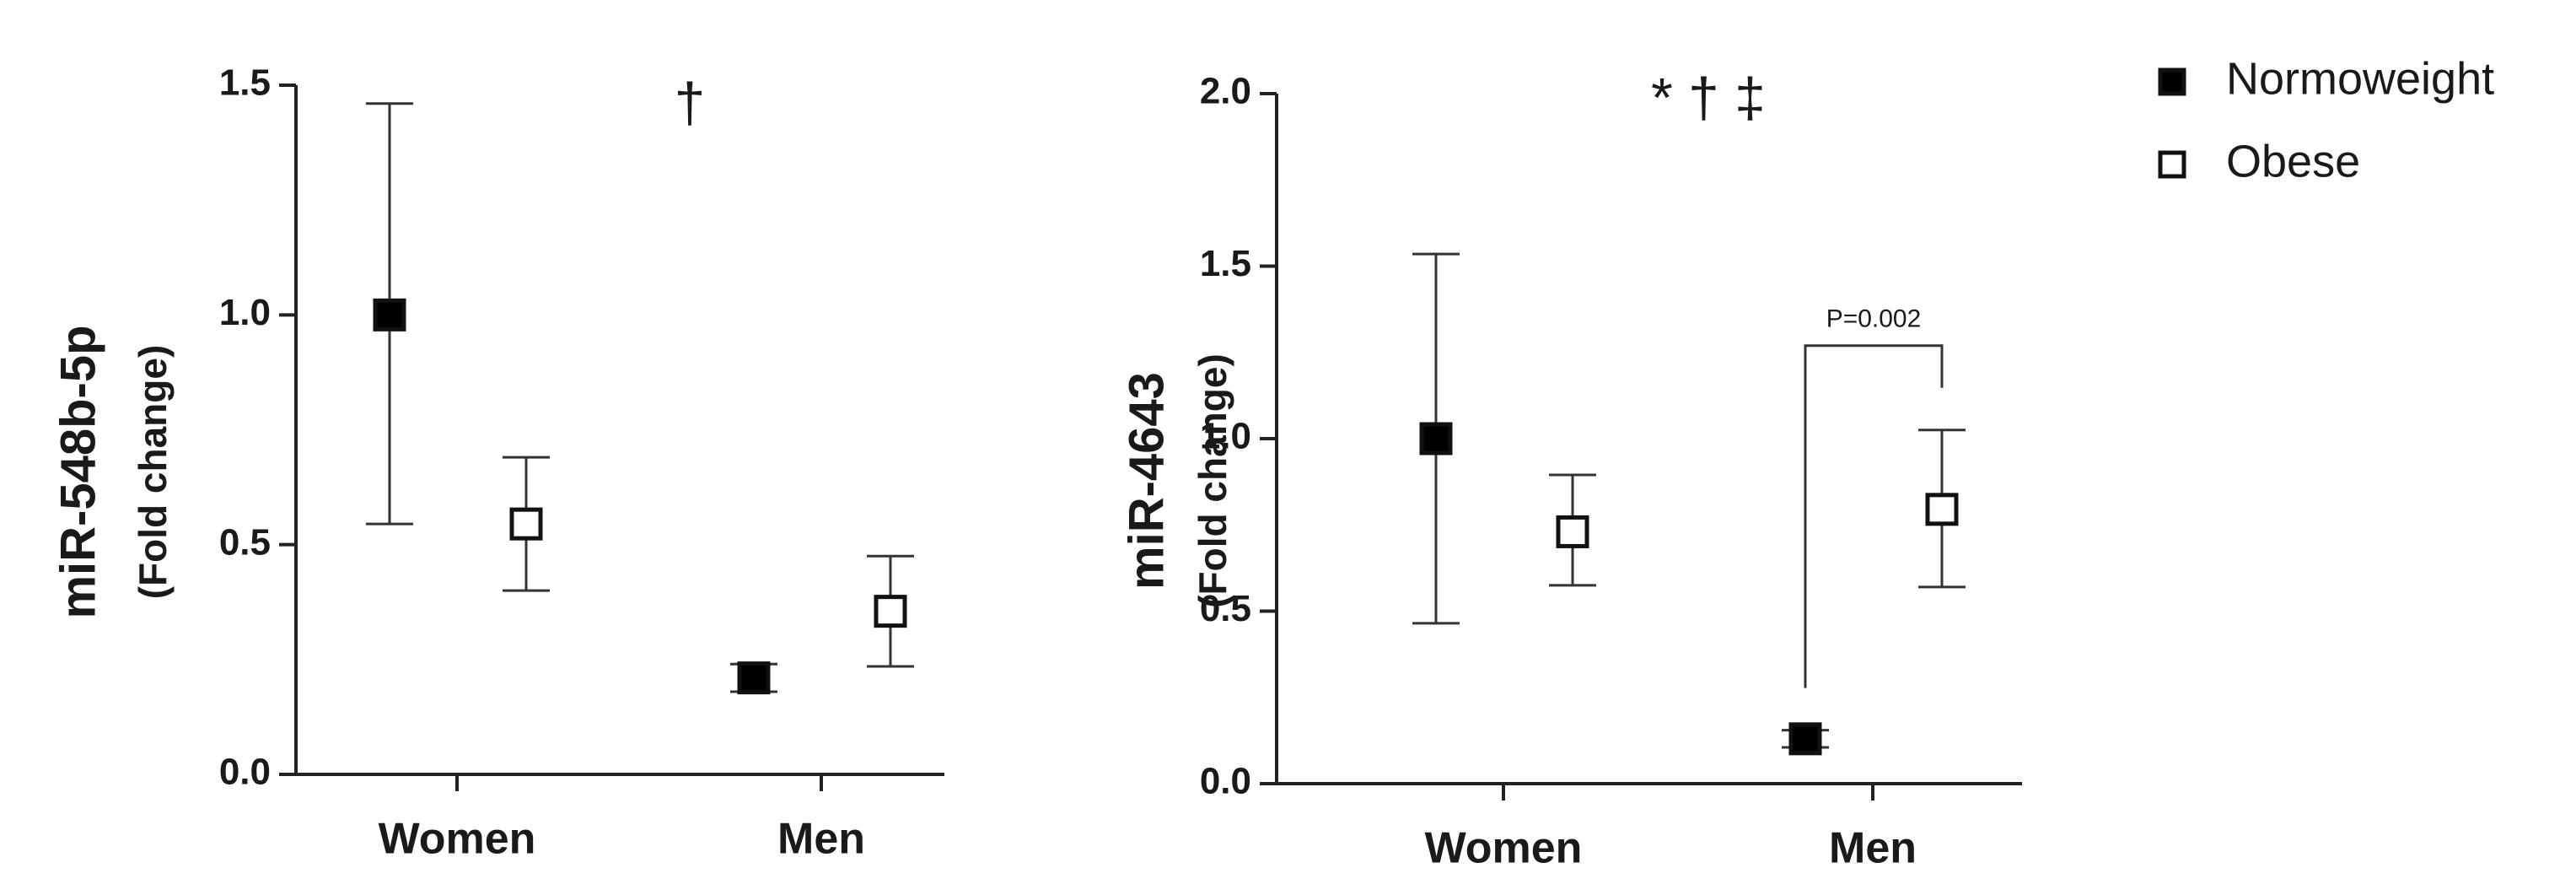 The image size is (2576, 895). I want to click on legend-label: Normoweight, so click(2360, 78).